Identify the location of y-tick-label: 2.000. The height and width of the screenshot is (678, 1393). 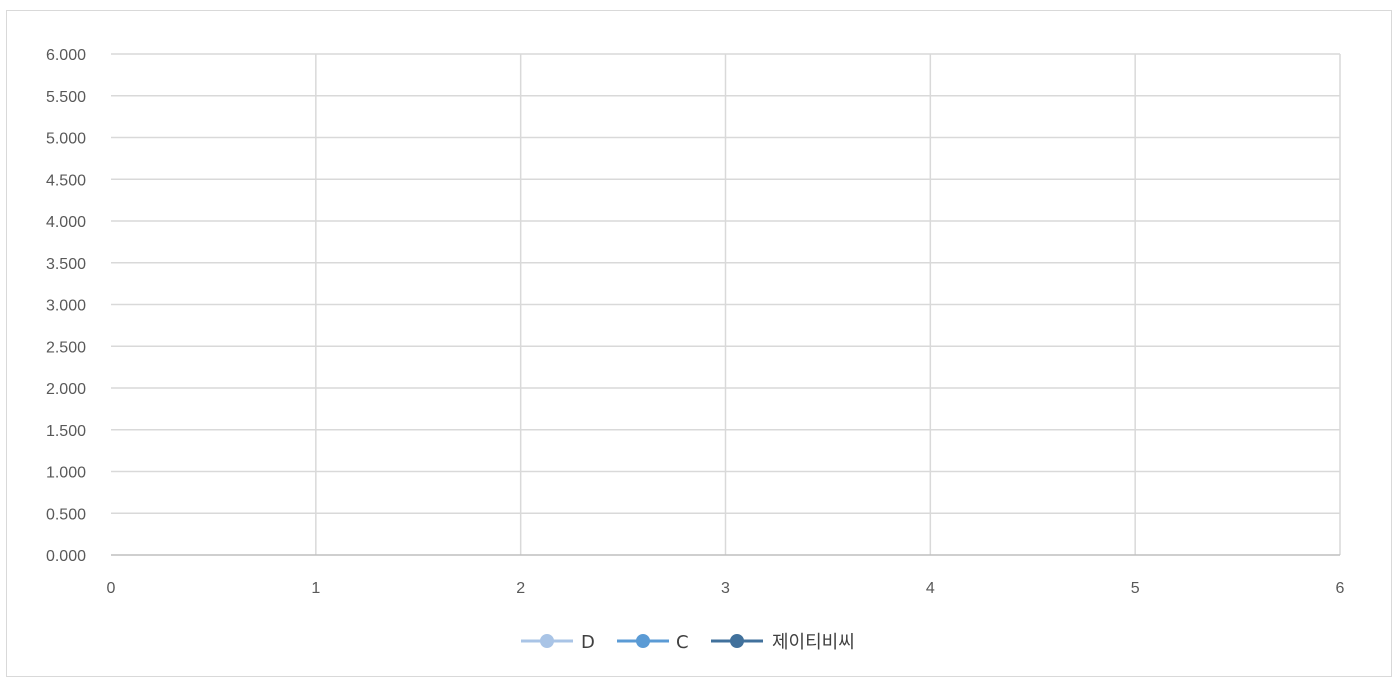
(66, 389).